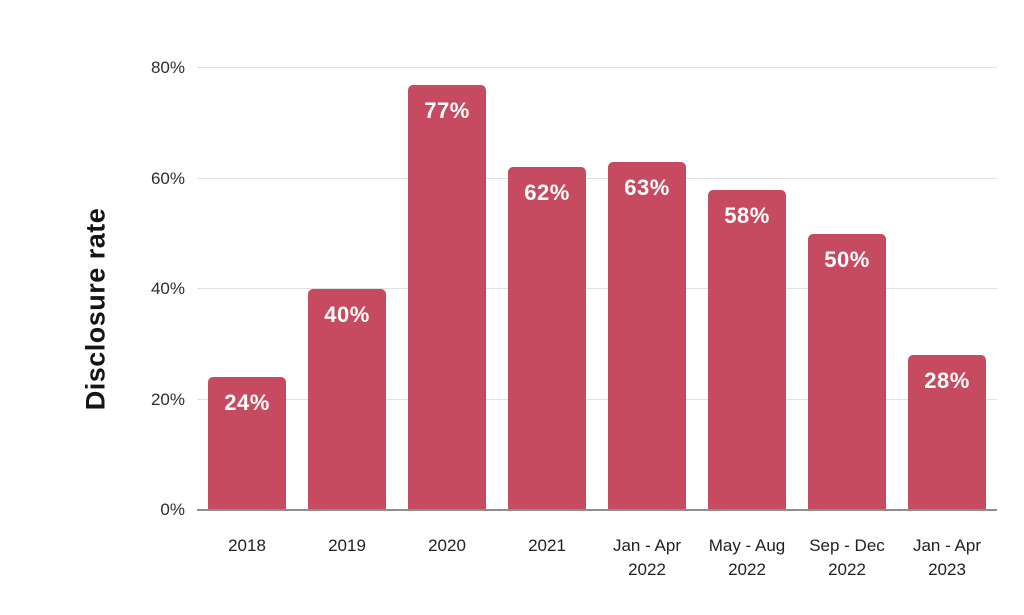 The height and width of the screenshot is (615, 1024). Describe the element at coordinates (847, 371) in the screenshot. I see `bar-Sep---Dec-2022: 50%` at that location.